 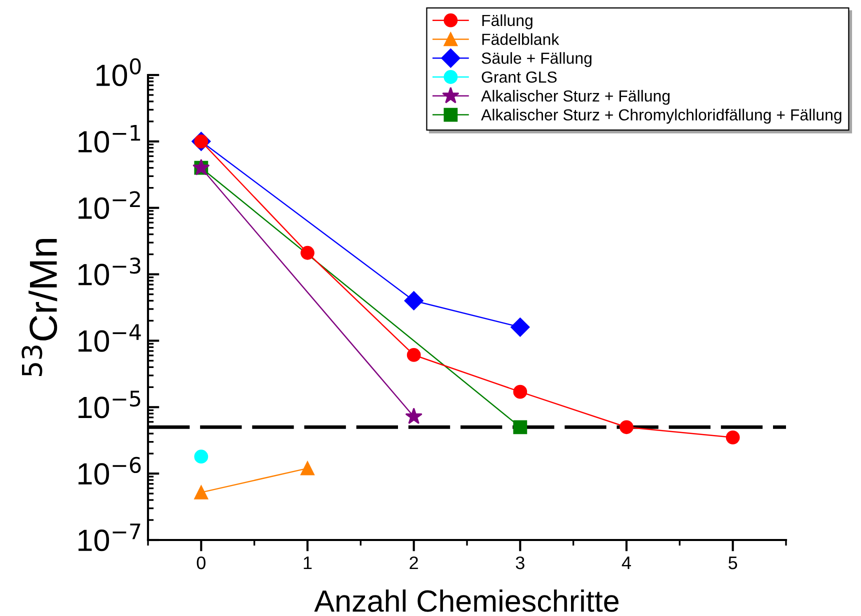 What do you see at coordinates (575, 97) in the screenshot?
I see `legend-label: Alkalischer Sturz + Fällung` at bounding box center [575, 97].